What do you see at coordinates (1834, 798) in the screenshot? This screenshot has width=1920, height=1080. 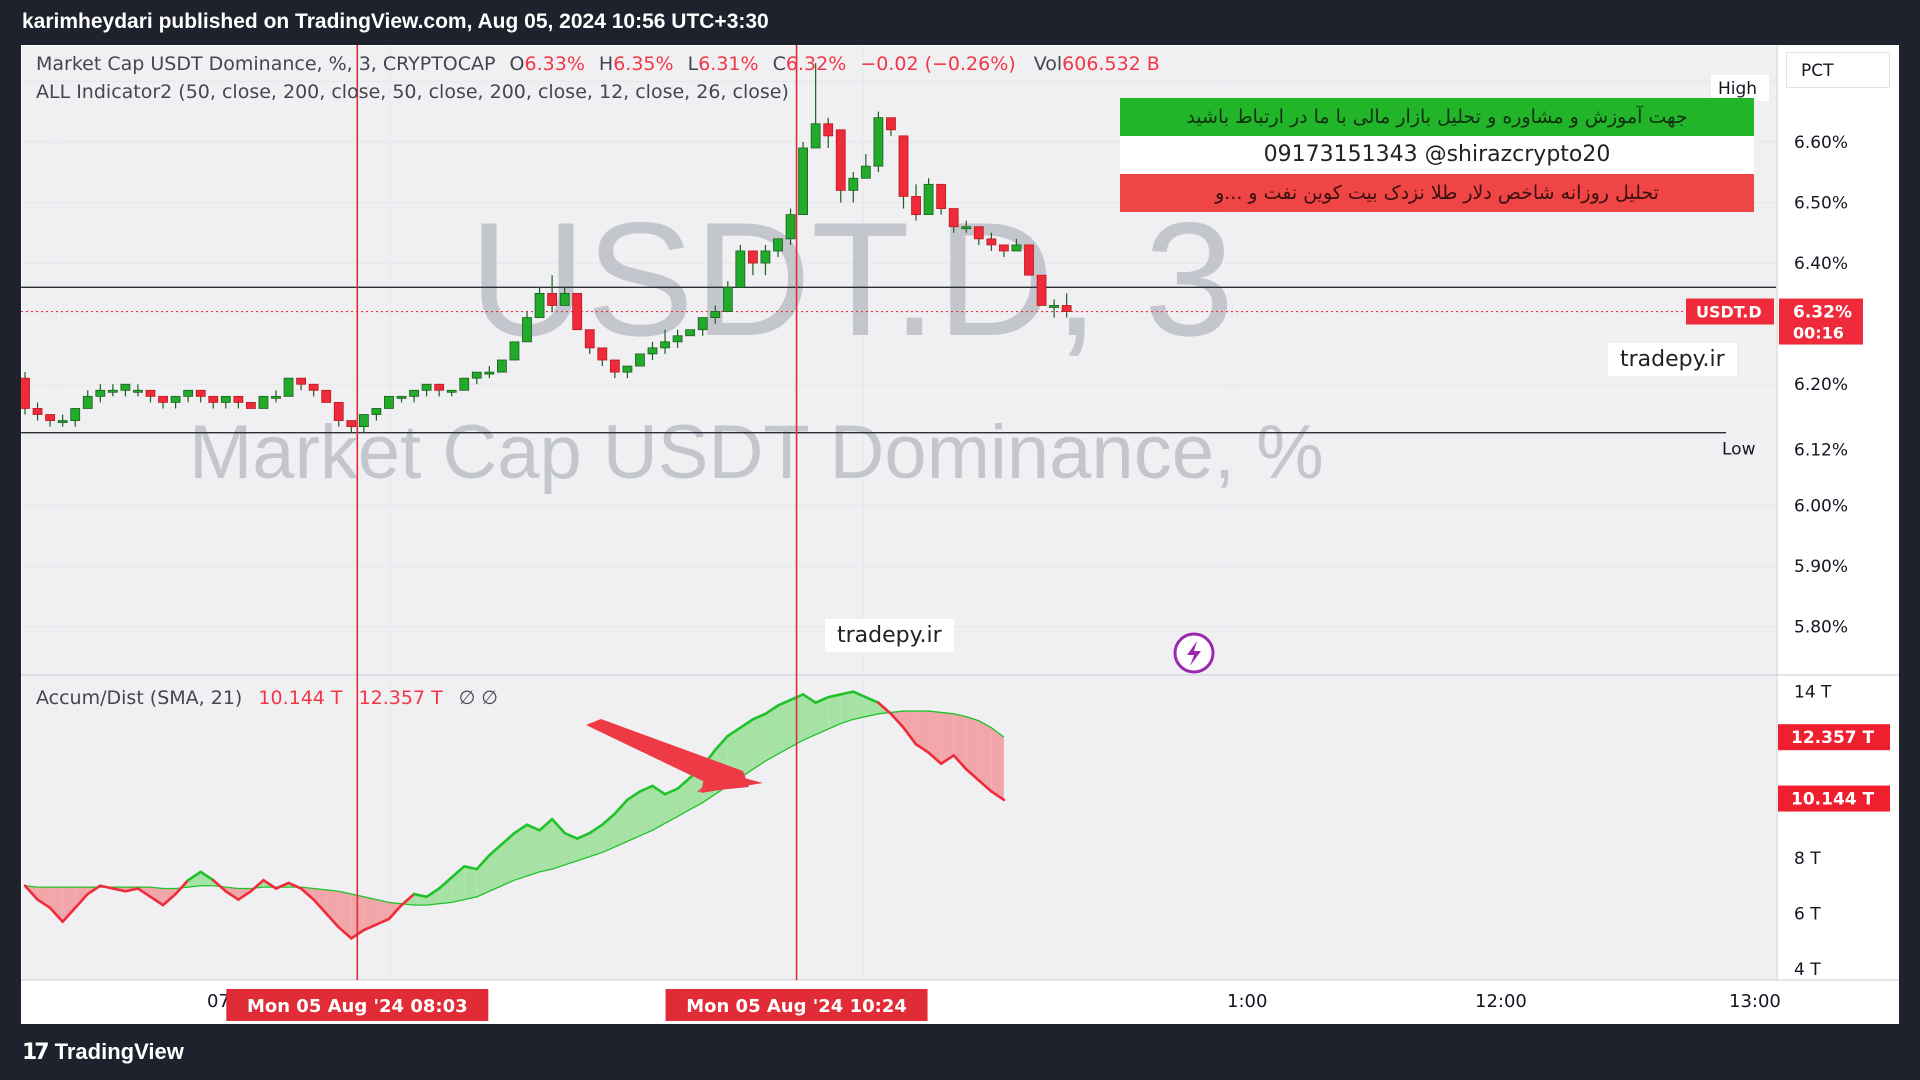 I see `ad-tag2-bg` at bounding box center [1834, 798].